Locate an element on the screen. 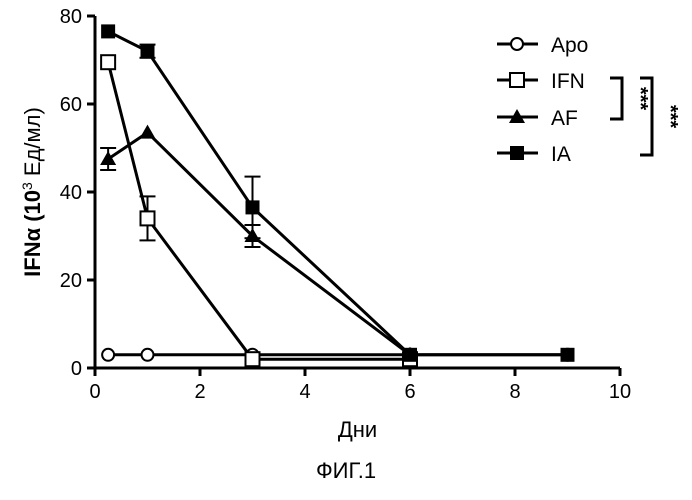 This screenshot has width=692, height=500. y-tick-label: 60 is located at coordinates (71, 105).